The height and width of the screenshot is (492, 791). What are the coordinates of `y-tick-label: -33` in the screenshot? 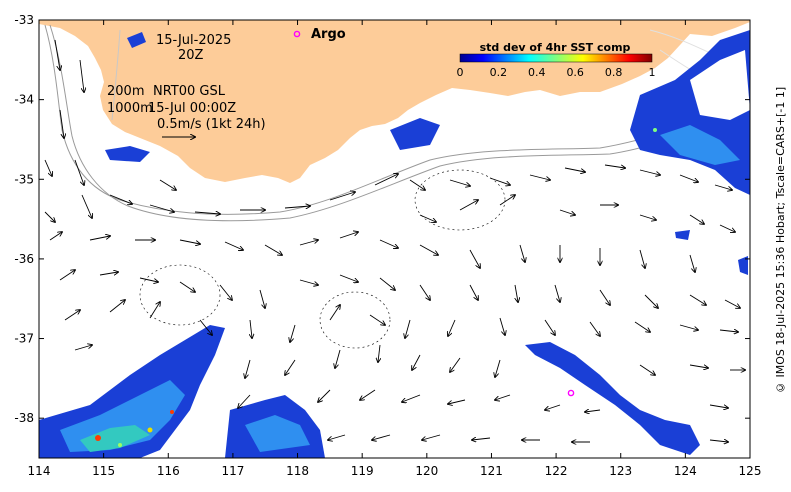 It's located at (24, 20).